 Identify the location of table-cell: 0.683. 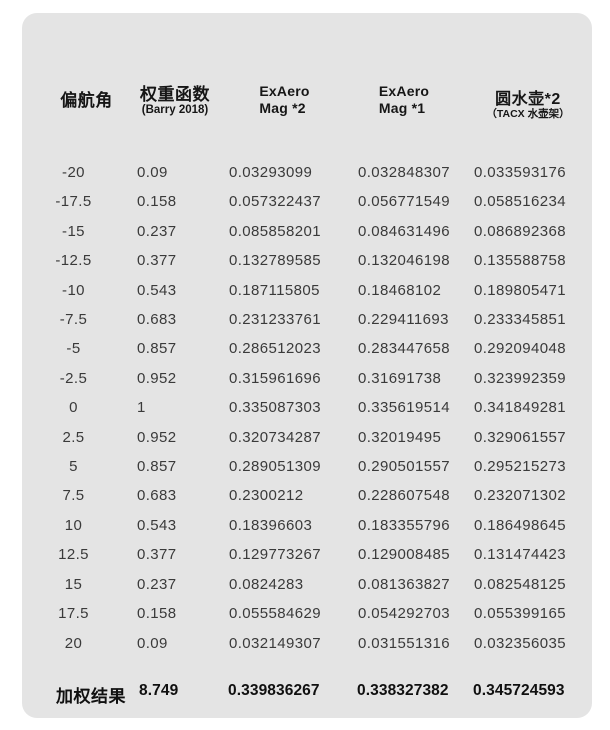
(157, 496).